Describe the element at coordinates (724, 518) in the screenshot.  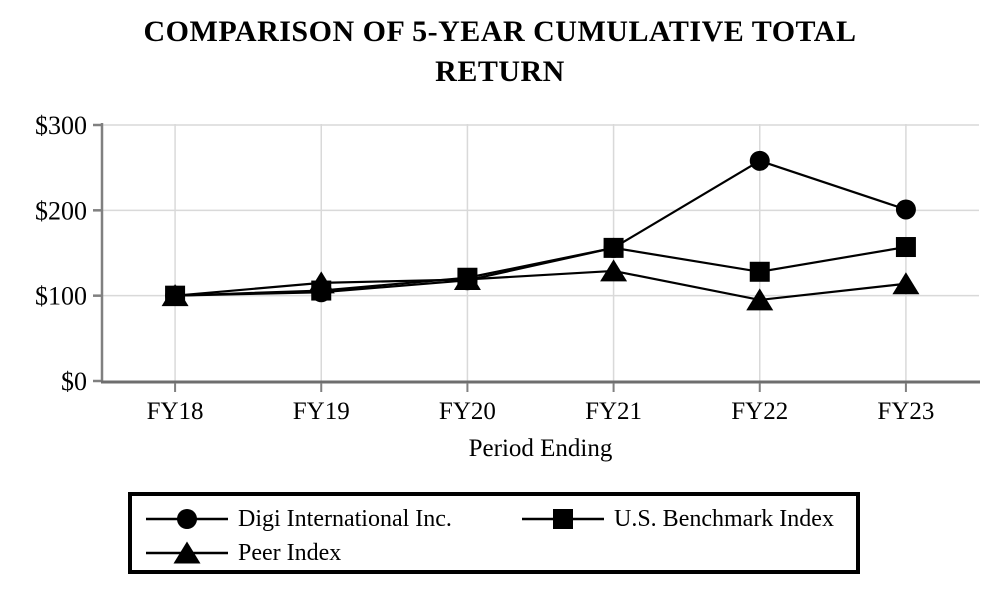
I see `legend-label-us-benchmark: U.S. Benchmark Index` at that location.